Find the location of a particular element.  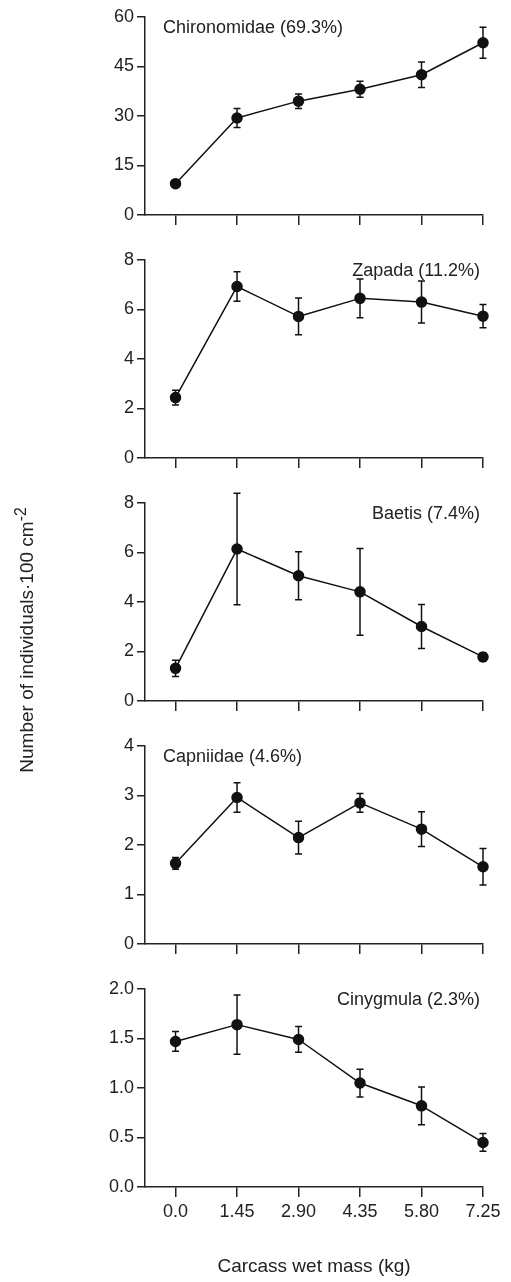

y-tick-label: 2.0 is located at coordinates (121, 987).